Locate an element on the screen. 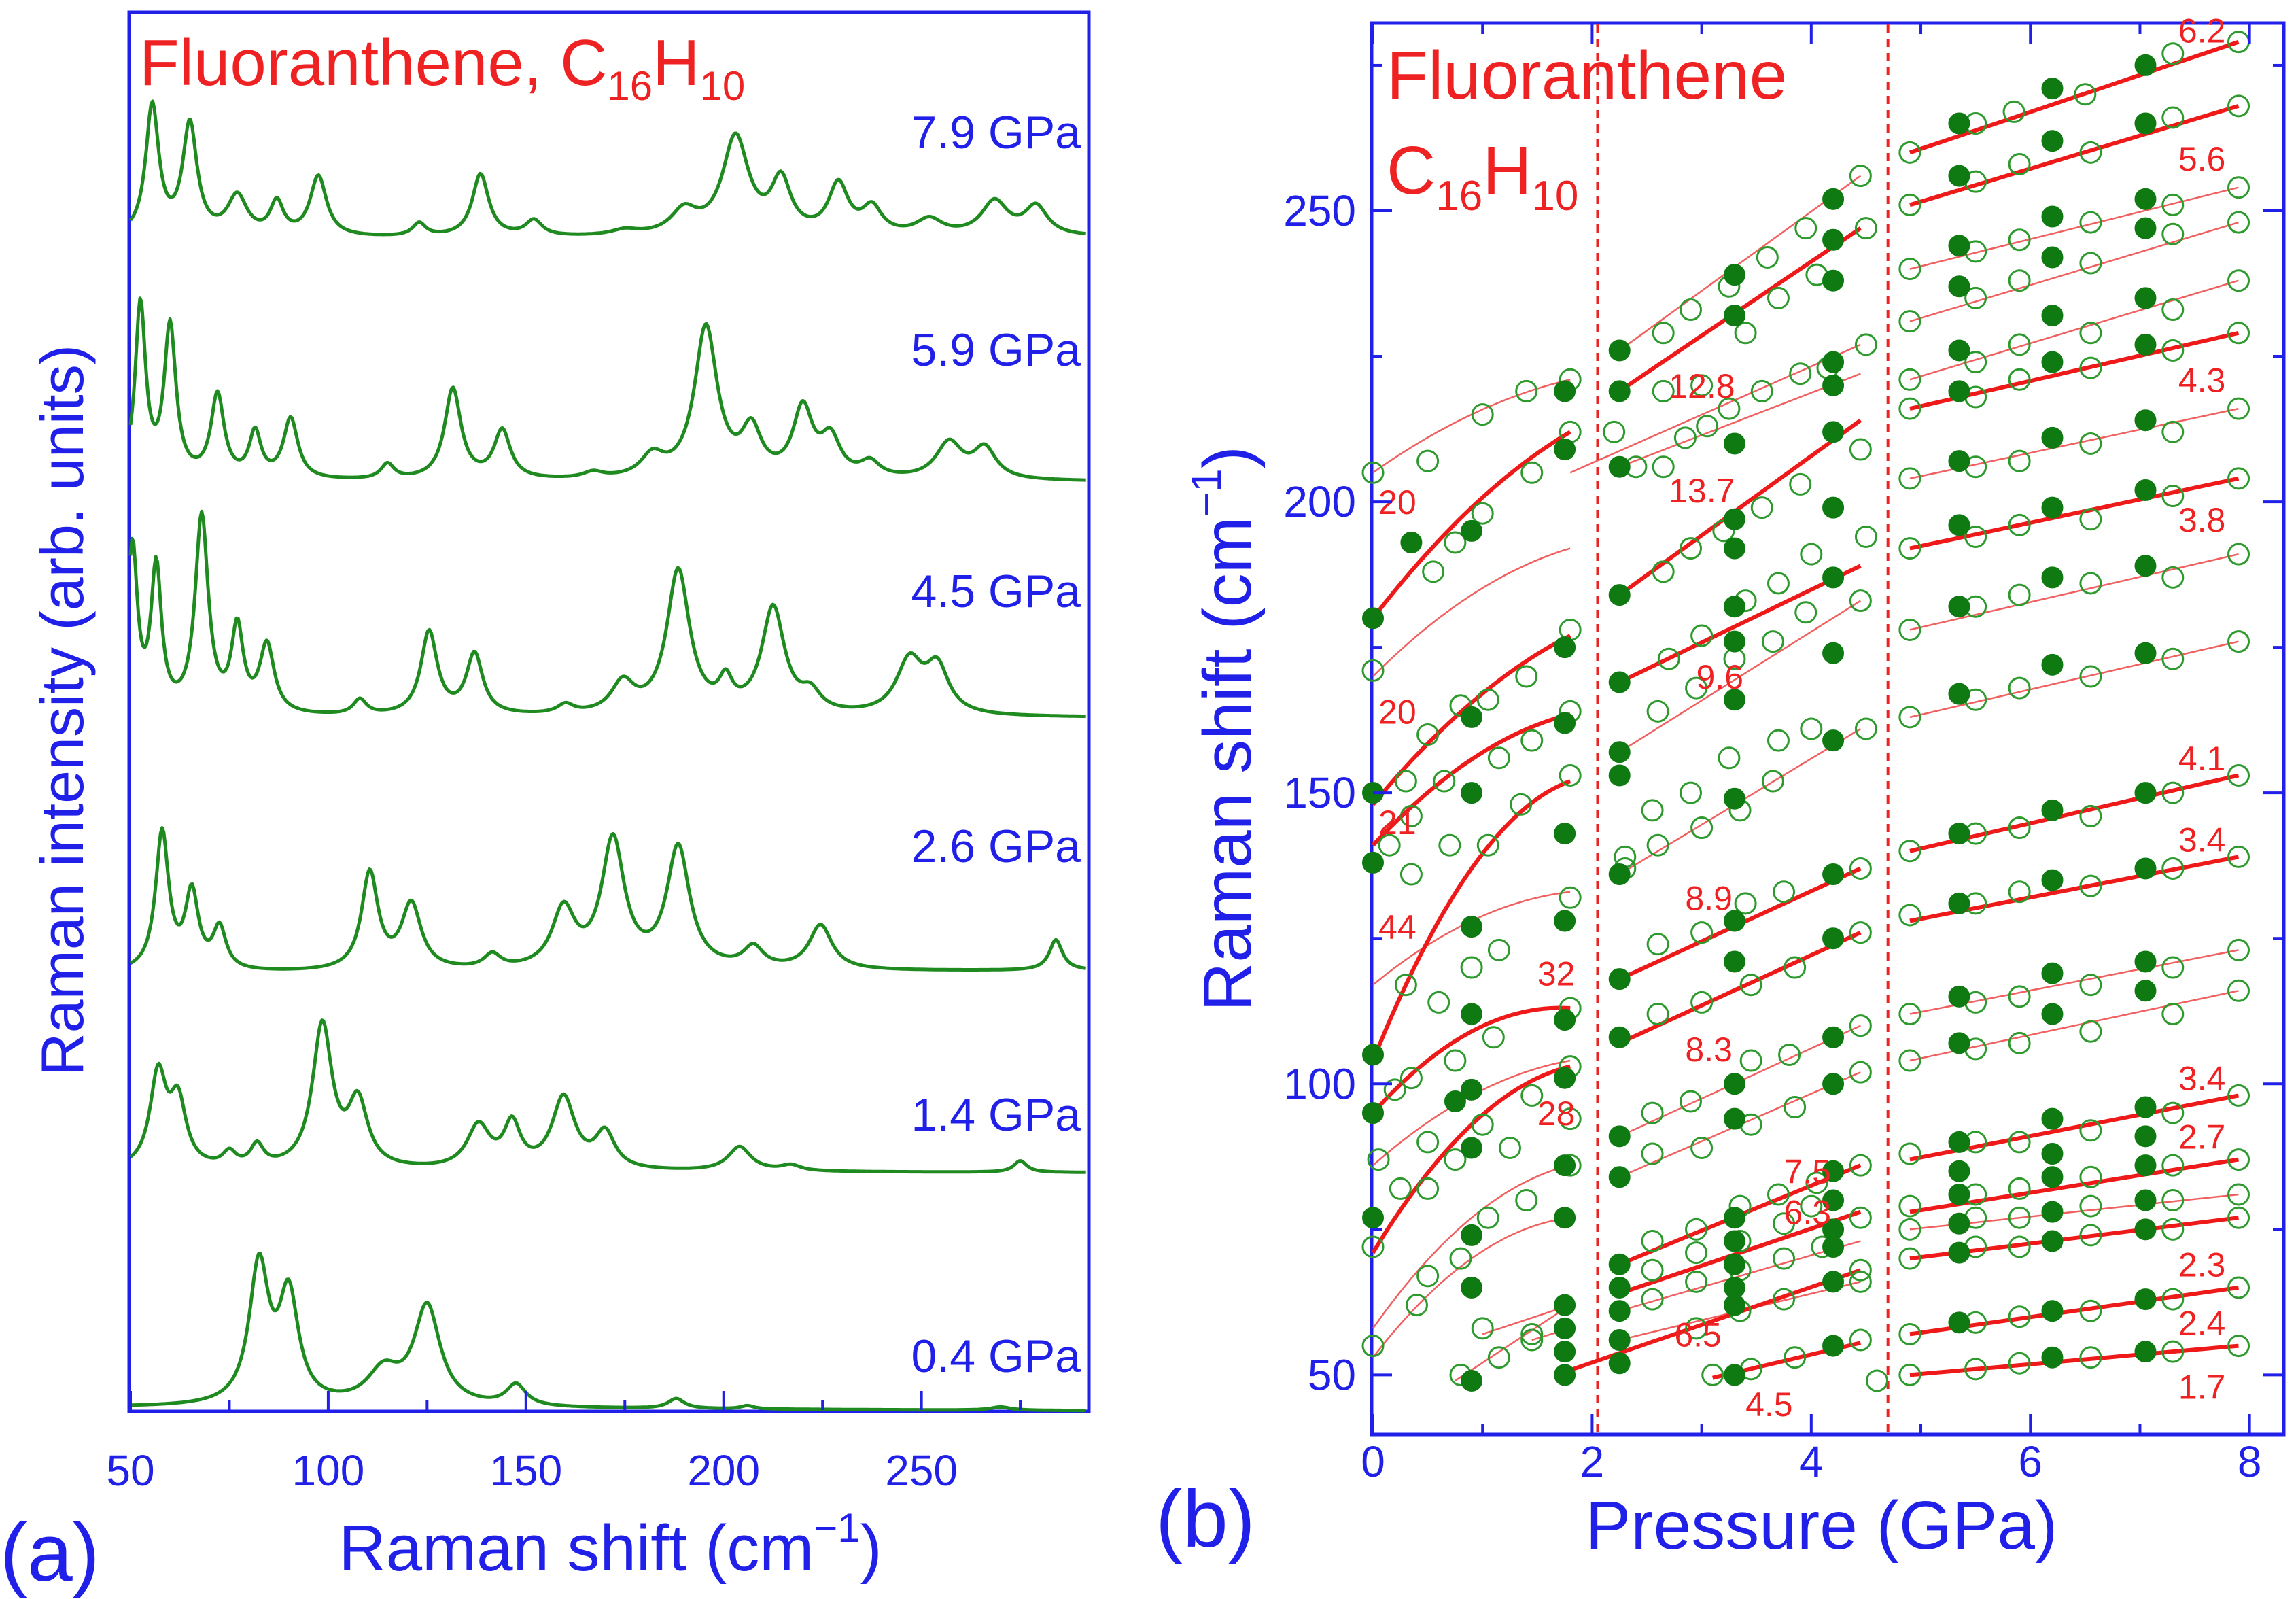  slope-label: 44 is located at coordinates (1397, 927).